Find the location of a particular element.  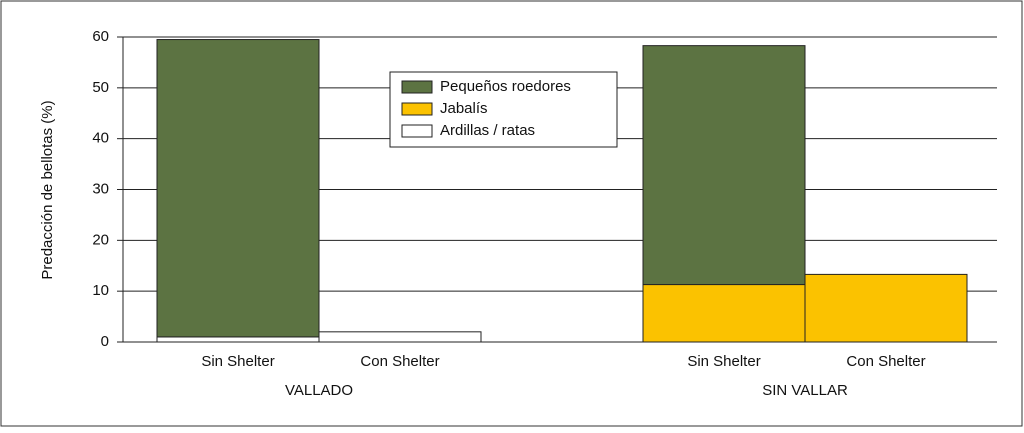

y-axis-label: Predacción de bellotas (%) is located at coordinates (47, 189).